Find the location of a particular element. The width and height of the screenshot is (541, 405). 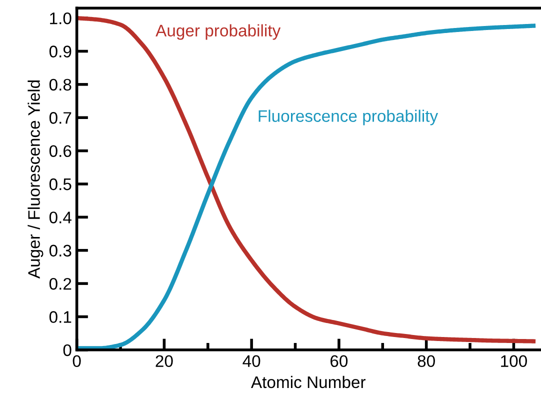

y-tick-label: 0.6 is located at coordinates (60, 151).